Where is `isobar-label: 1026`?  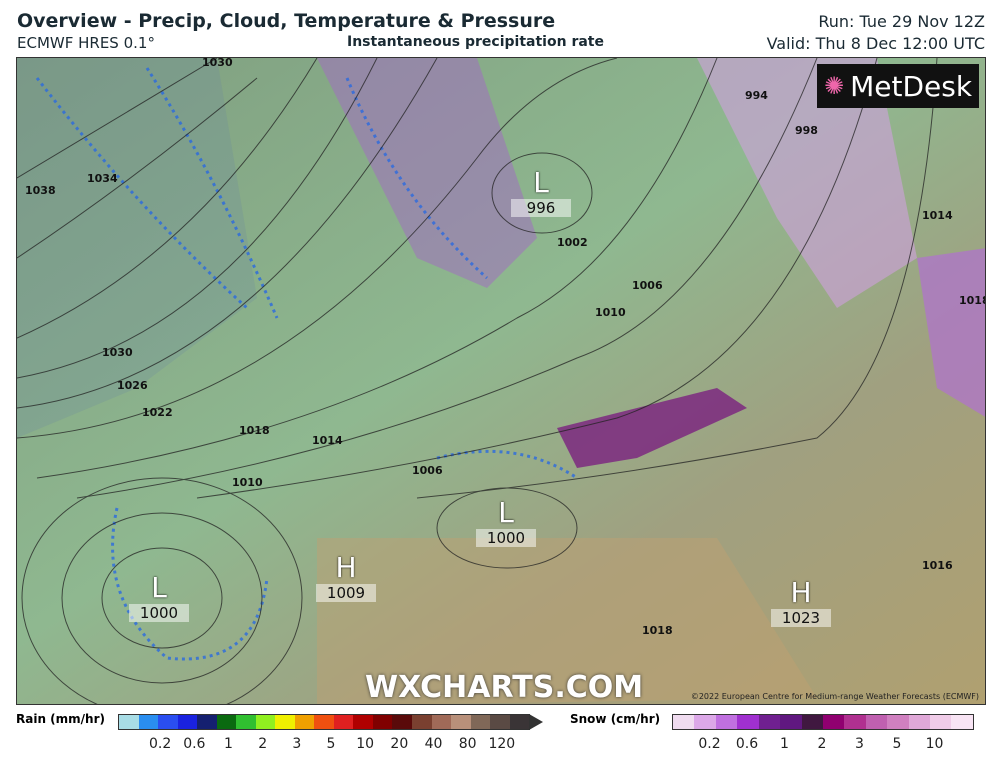 isobar-label: 1026 is located at coordinates (132, 385).